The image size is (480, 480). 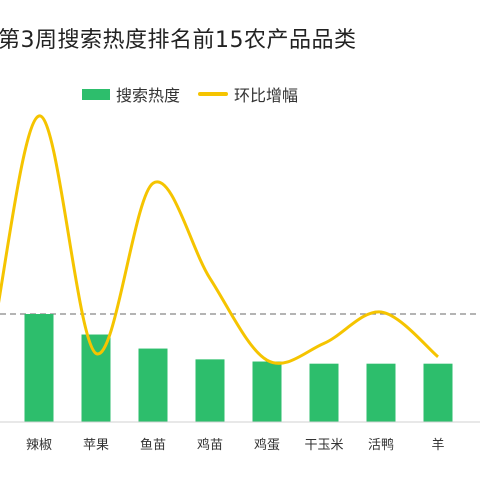 What do you see at coordinates (148, 95) in the screenshot?
I see `legend-bar-label: 搜索热度` at bounding box center [148, 95].